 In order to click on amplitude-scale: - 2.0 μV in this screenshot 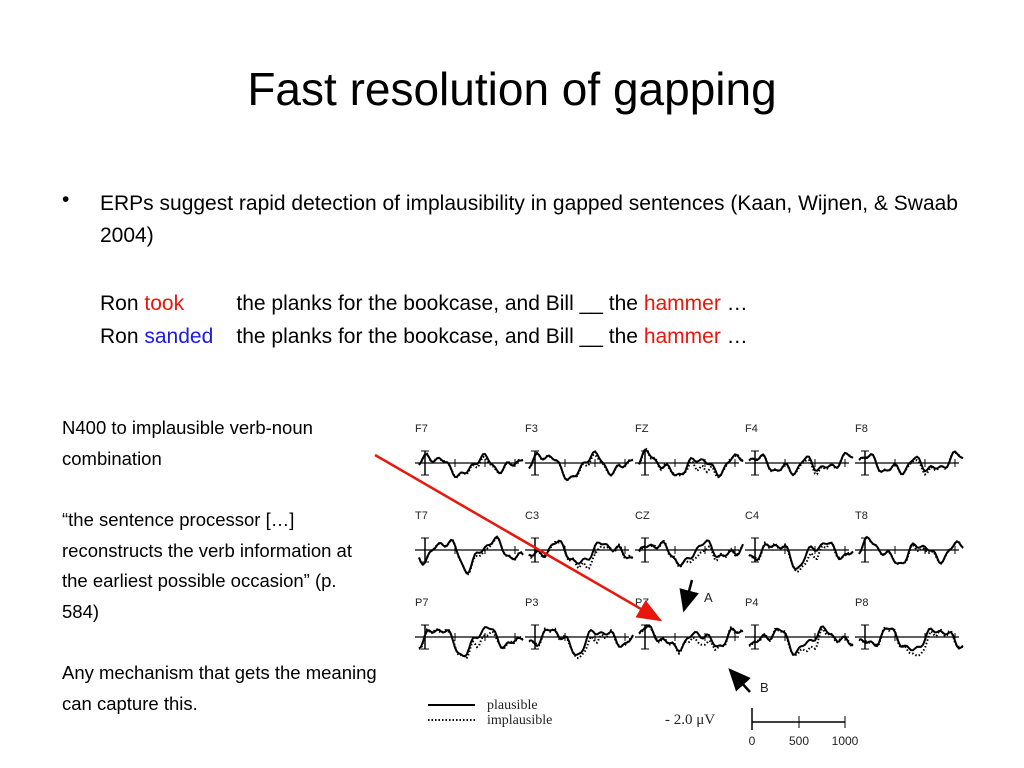, I will do `click(690, 720)`.